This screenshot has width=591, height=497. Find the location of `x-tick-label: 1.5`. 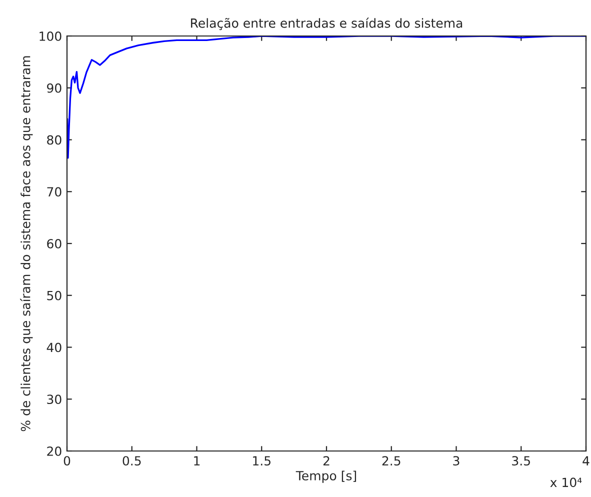

x-tick-label: 1.5 is located at coordinates (261, 461).